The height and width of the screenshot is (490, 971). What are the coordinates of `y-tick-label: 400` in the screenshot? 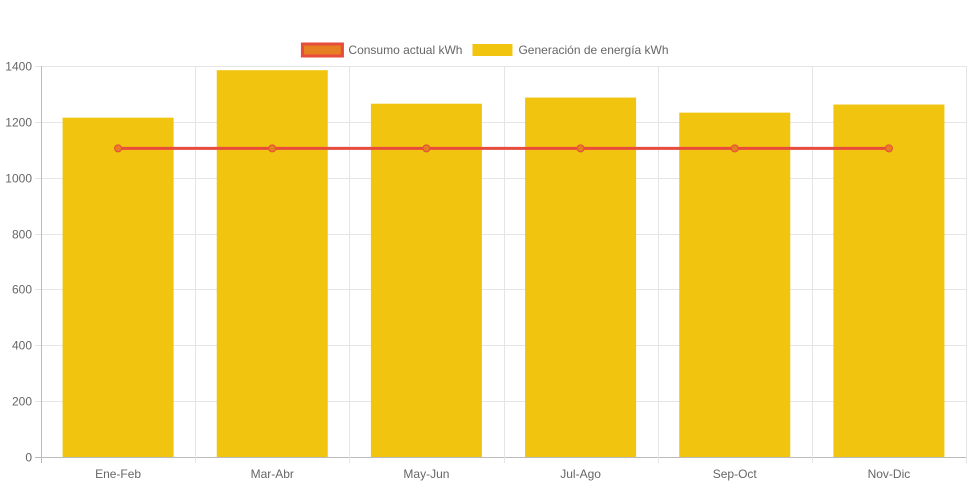 It's located at (22, 346).